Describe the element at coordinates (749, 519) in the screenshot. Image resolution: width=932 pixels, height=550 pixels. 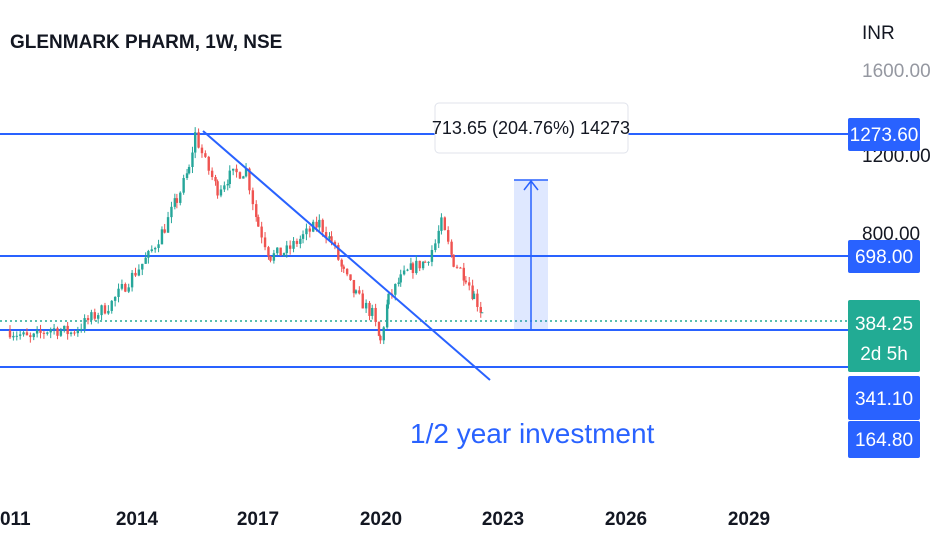
I see `x-tick-label: 2029` at that location.